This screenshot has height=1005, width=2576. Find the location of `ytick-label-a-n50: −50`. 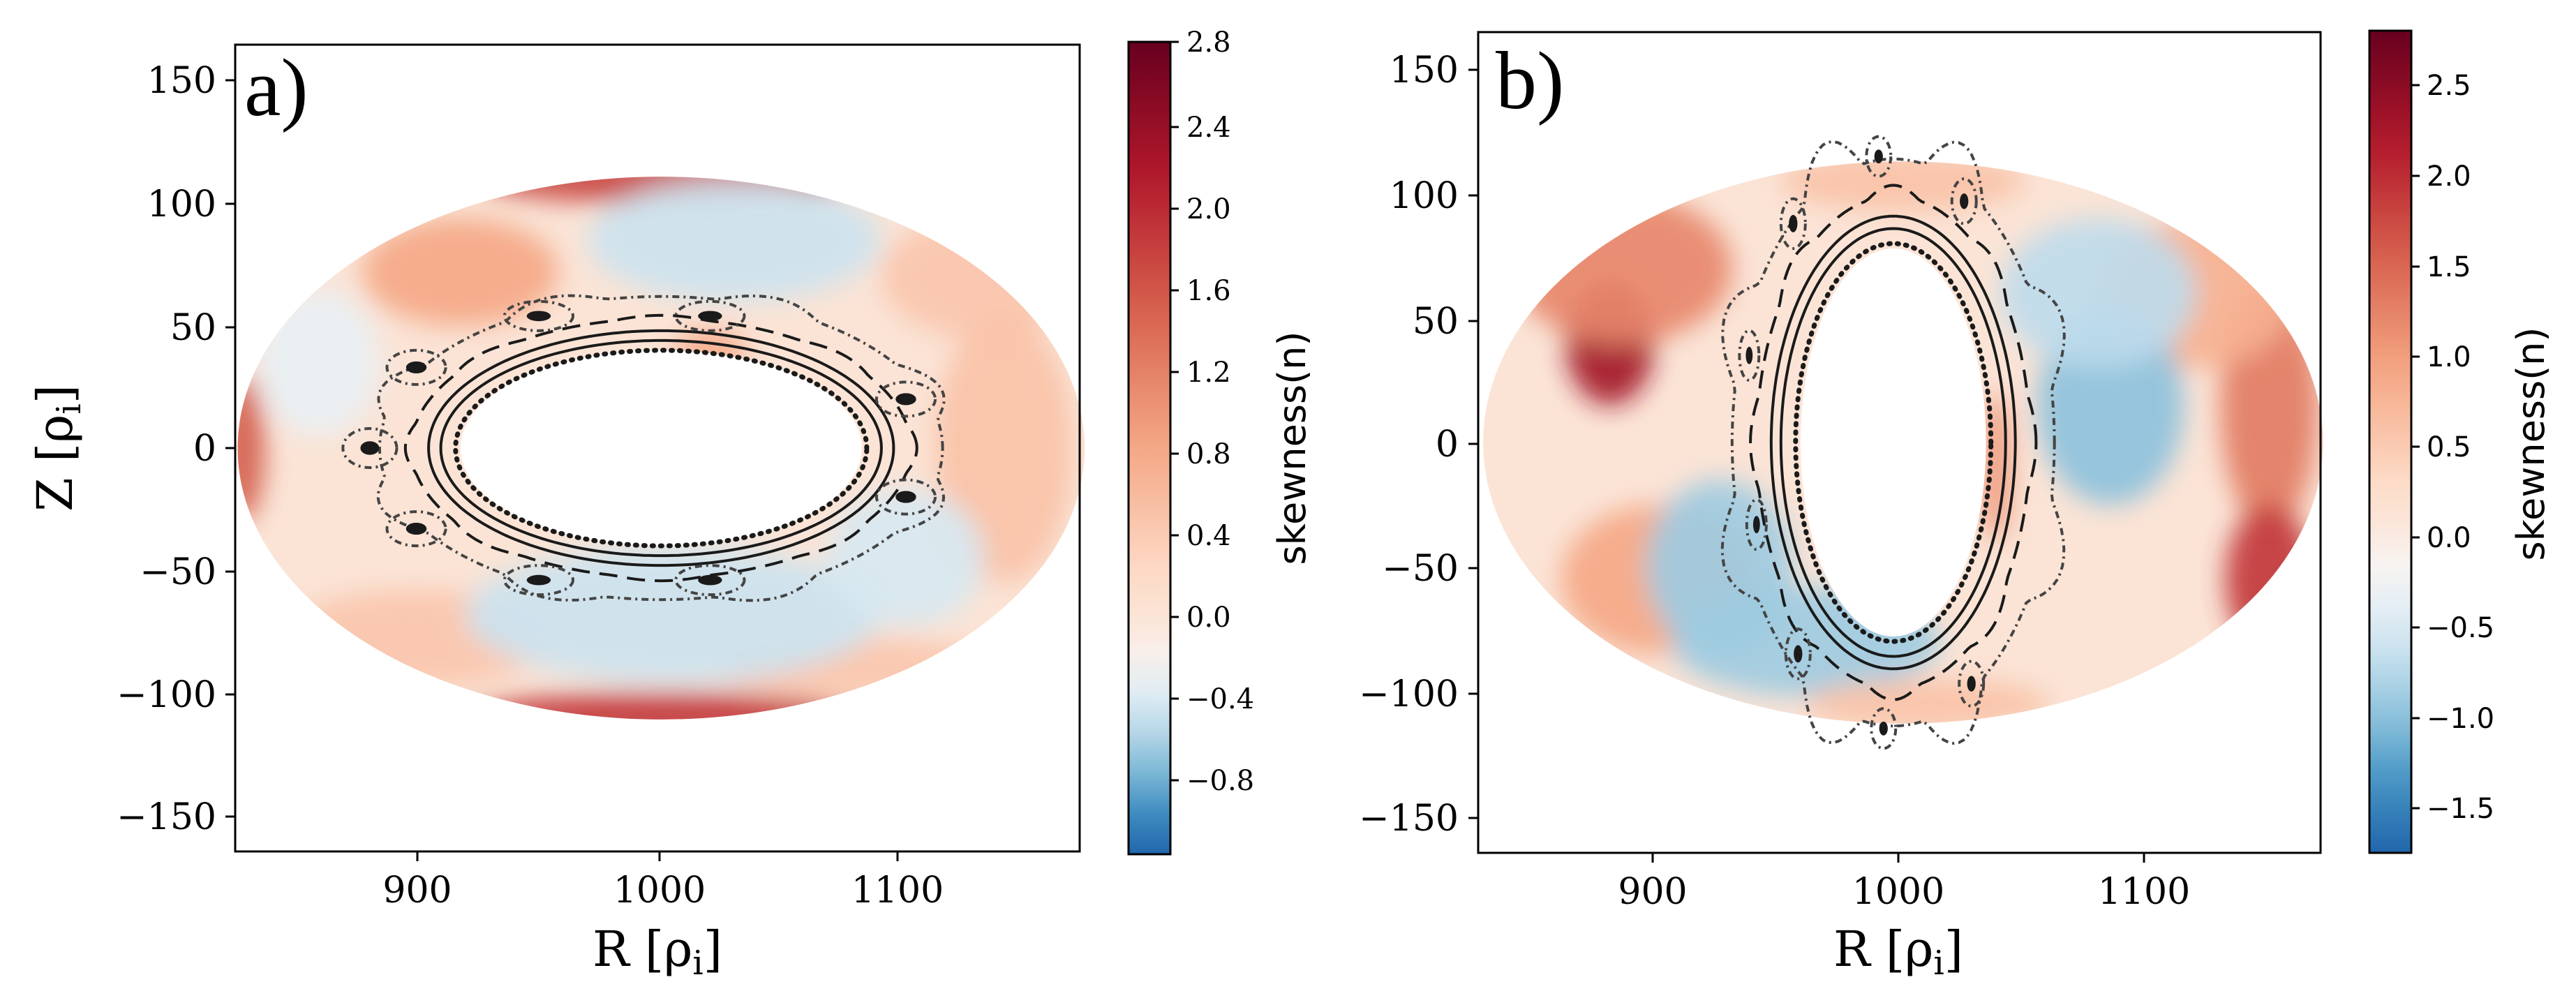

ytick-label-a-n50: −50 is located at coordinates (178, 572).